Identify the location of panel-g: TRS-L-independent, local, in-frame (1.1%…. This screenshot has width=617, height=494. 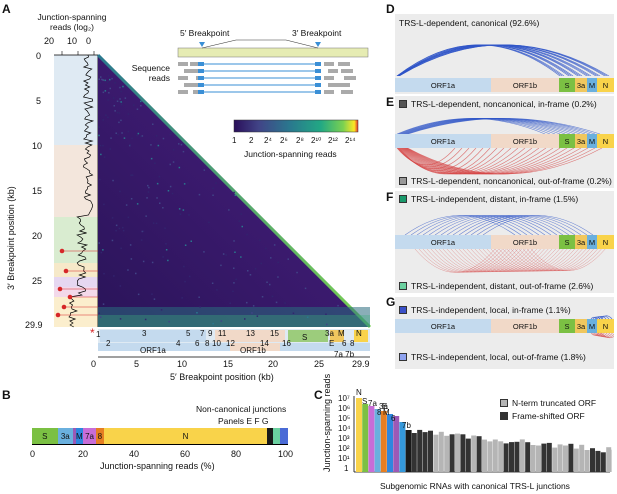
(504, 333).